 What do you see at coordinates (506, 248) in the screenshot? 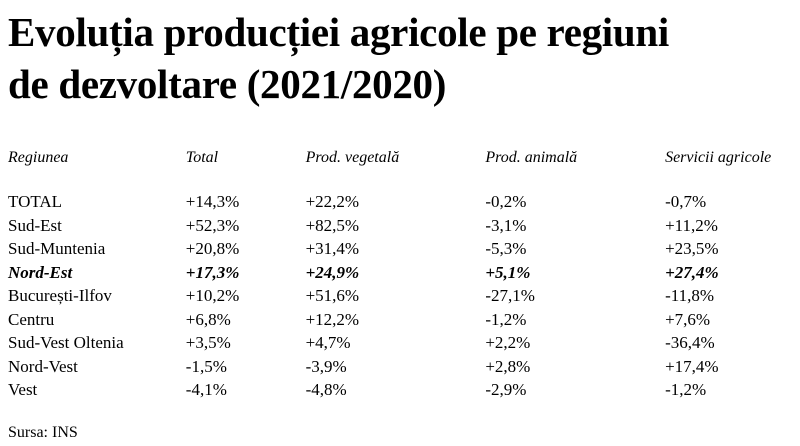
I see `cell-animal-production: -5,3%` at bounding box center [506, 248].